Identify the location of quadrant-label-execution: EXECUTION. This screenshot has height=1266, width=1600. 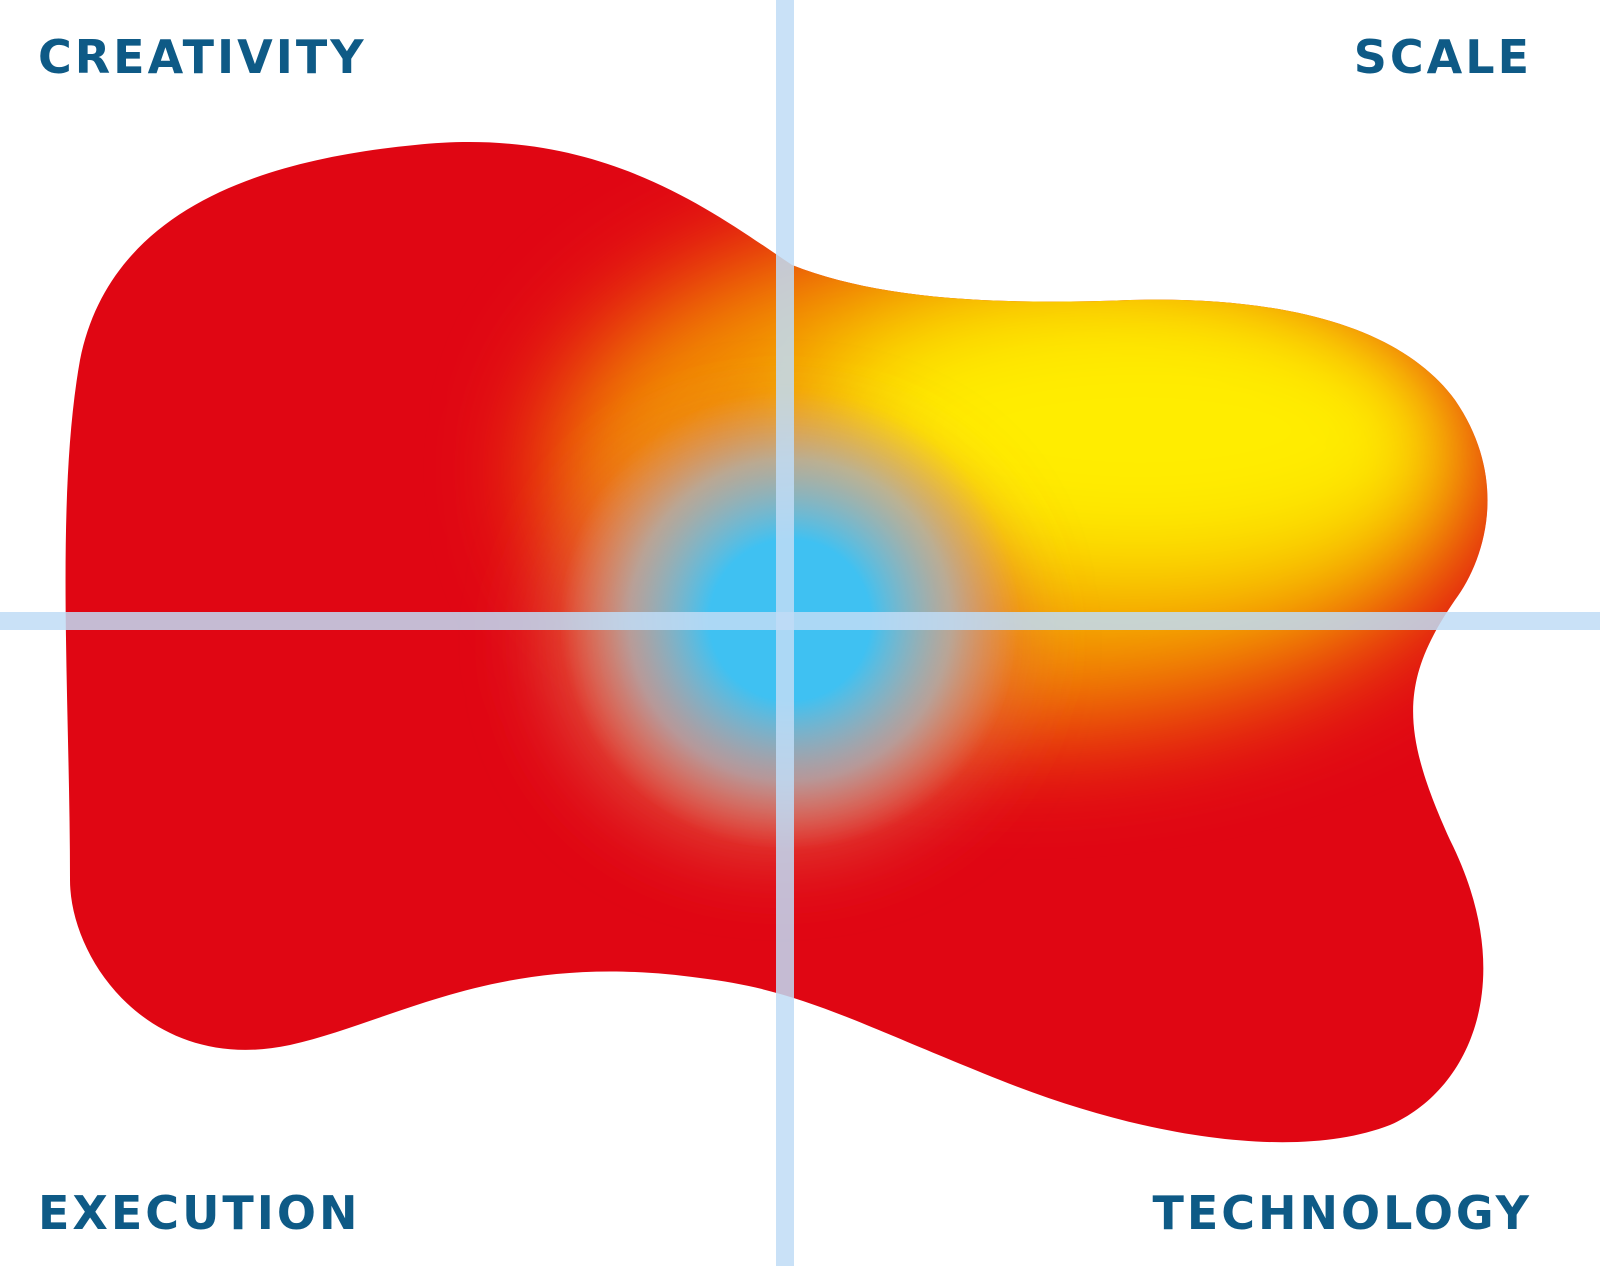
(199, 1213).